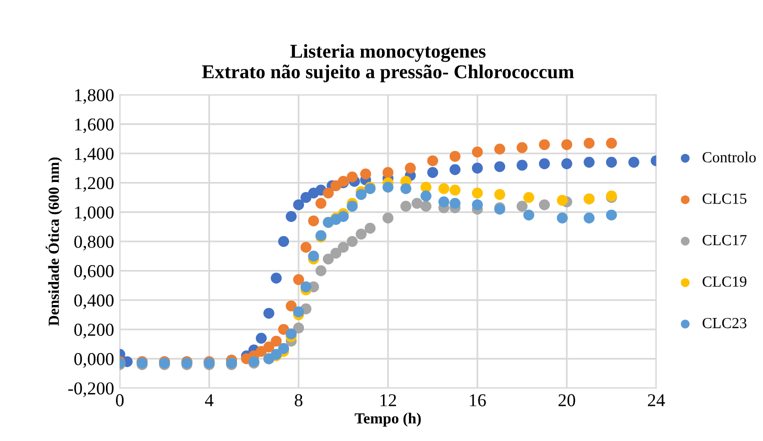 The width and height of the screenshot is (763, 441). What do you see at coordinates (209, 400) in the screenshot?
I see `x-tick-label: 4` at bounding box center [209, 400].